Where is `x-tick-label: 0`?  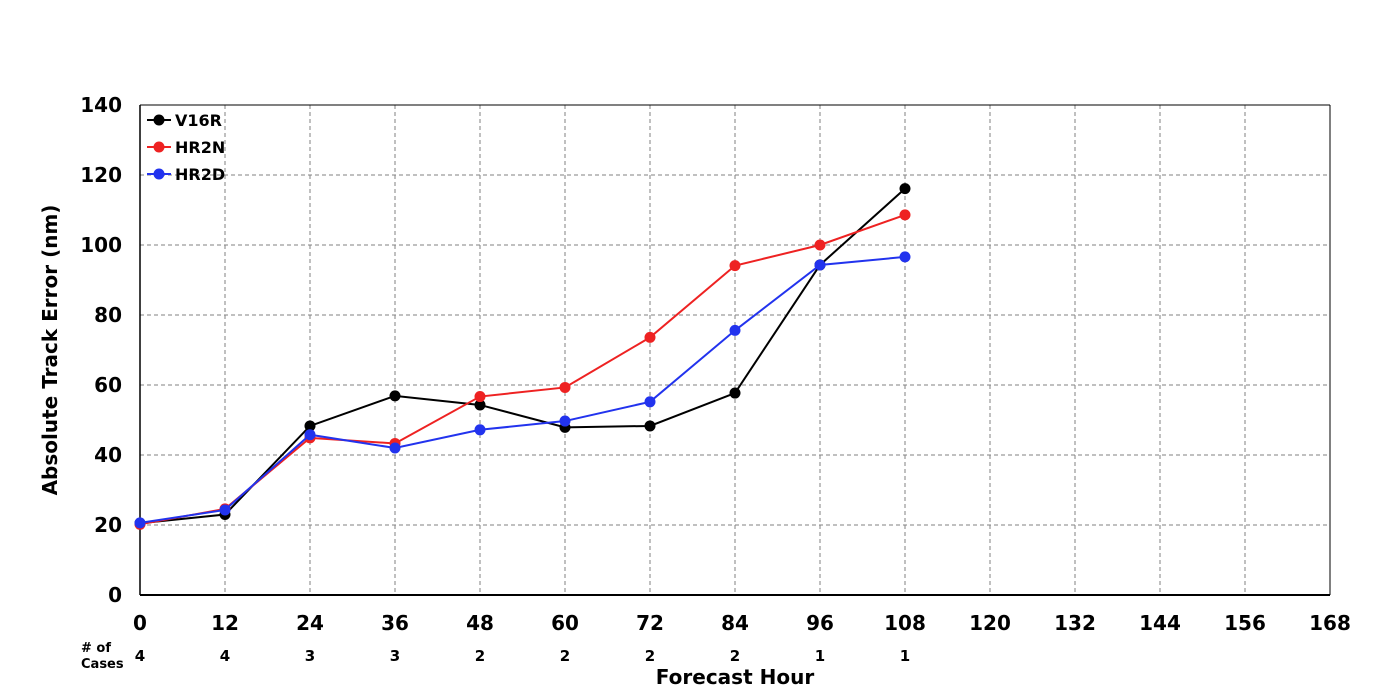
x-tick-label: 0 is located at coordinates (140, 623).